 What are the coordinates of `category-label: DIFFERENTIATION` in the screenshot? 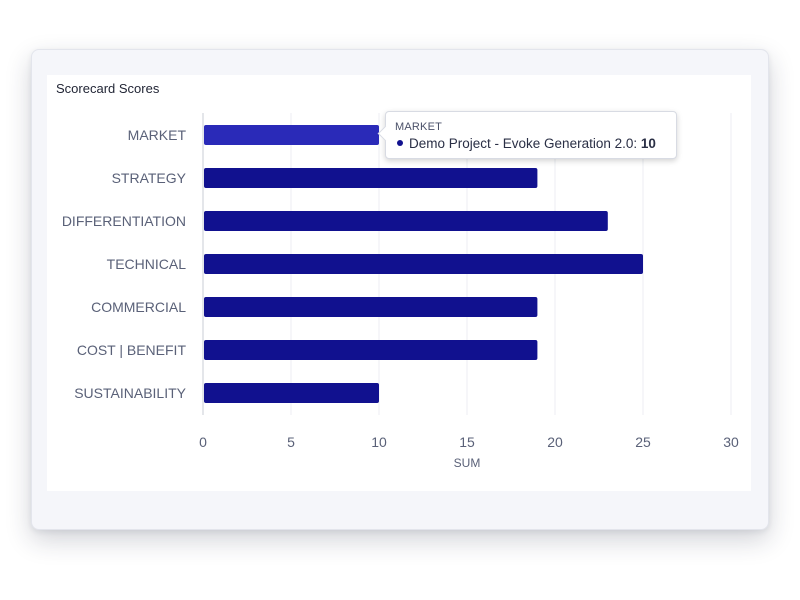 It's located at (124, 221).